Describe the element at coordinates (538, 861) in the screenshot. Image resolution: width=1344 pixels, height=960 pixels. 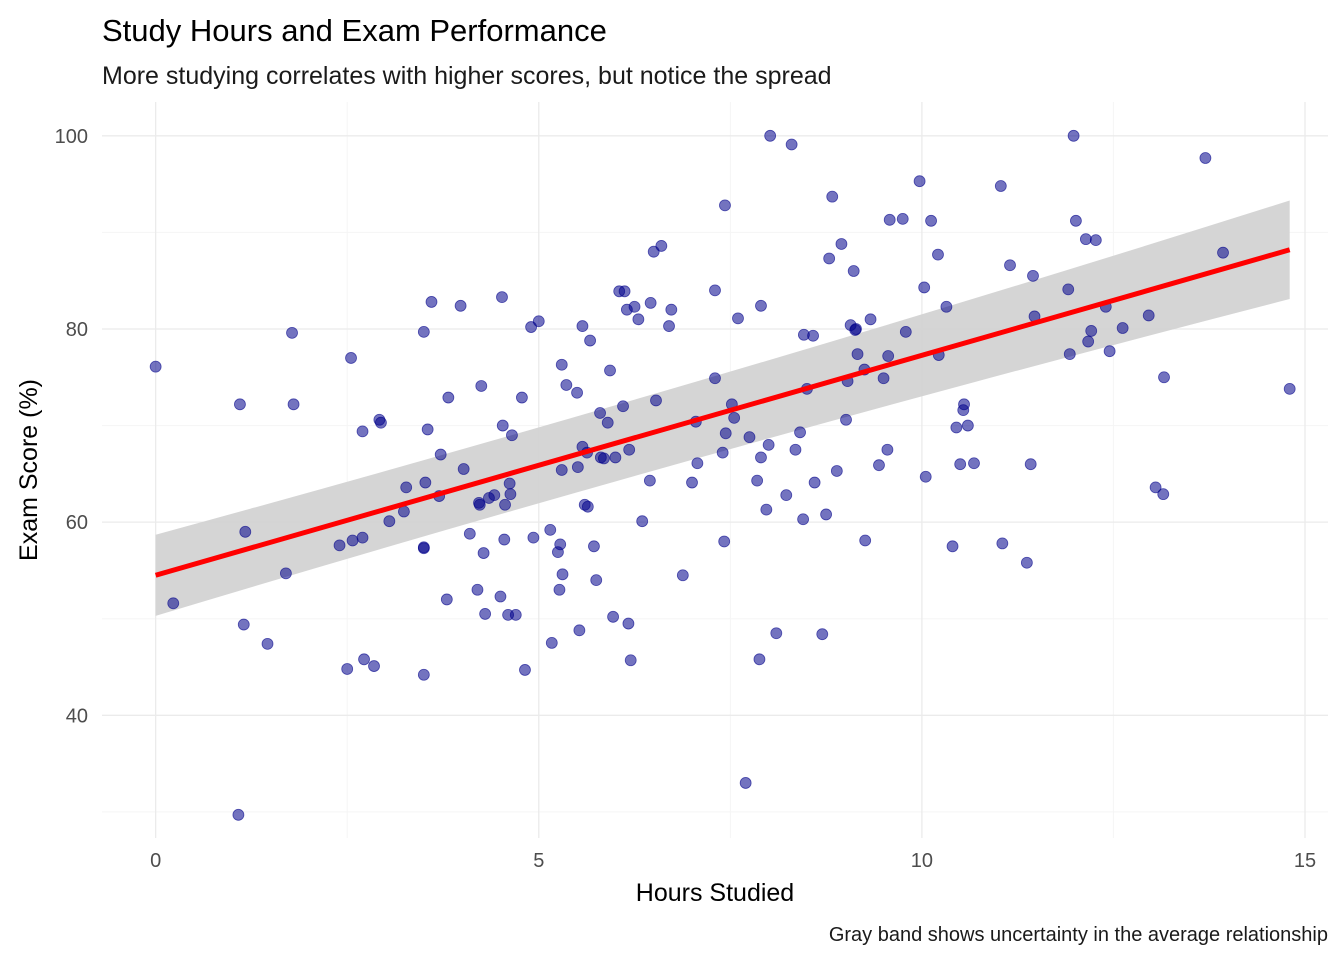
I see `x-tick-label: 5` at that location.